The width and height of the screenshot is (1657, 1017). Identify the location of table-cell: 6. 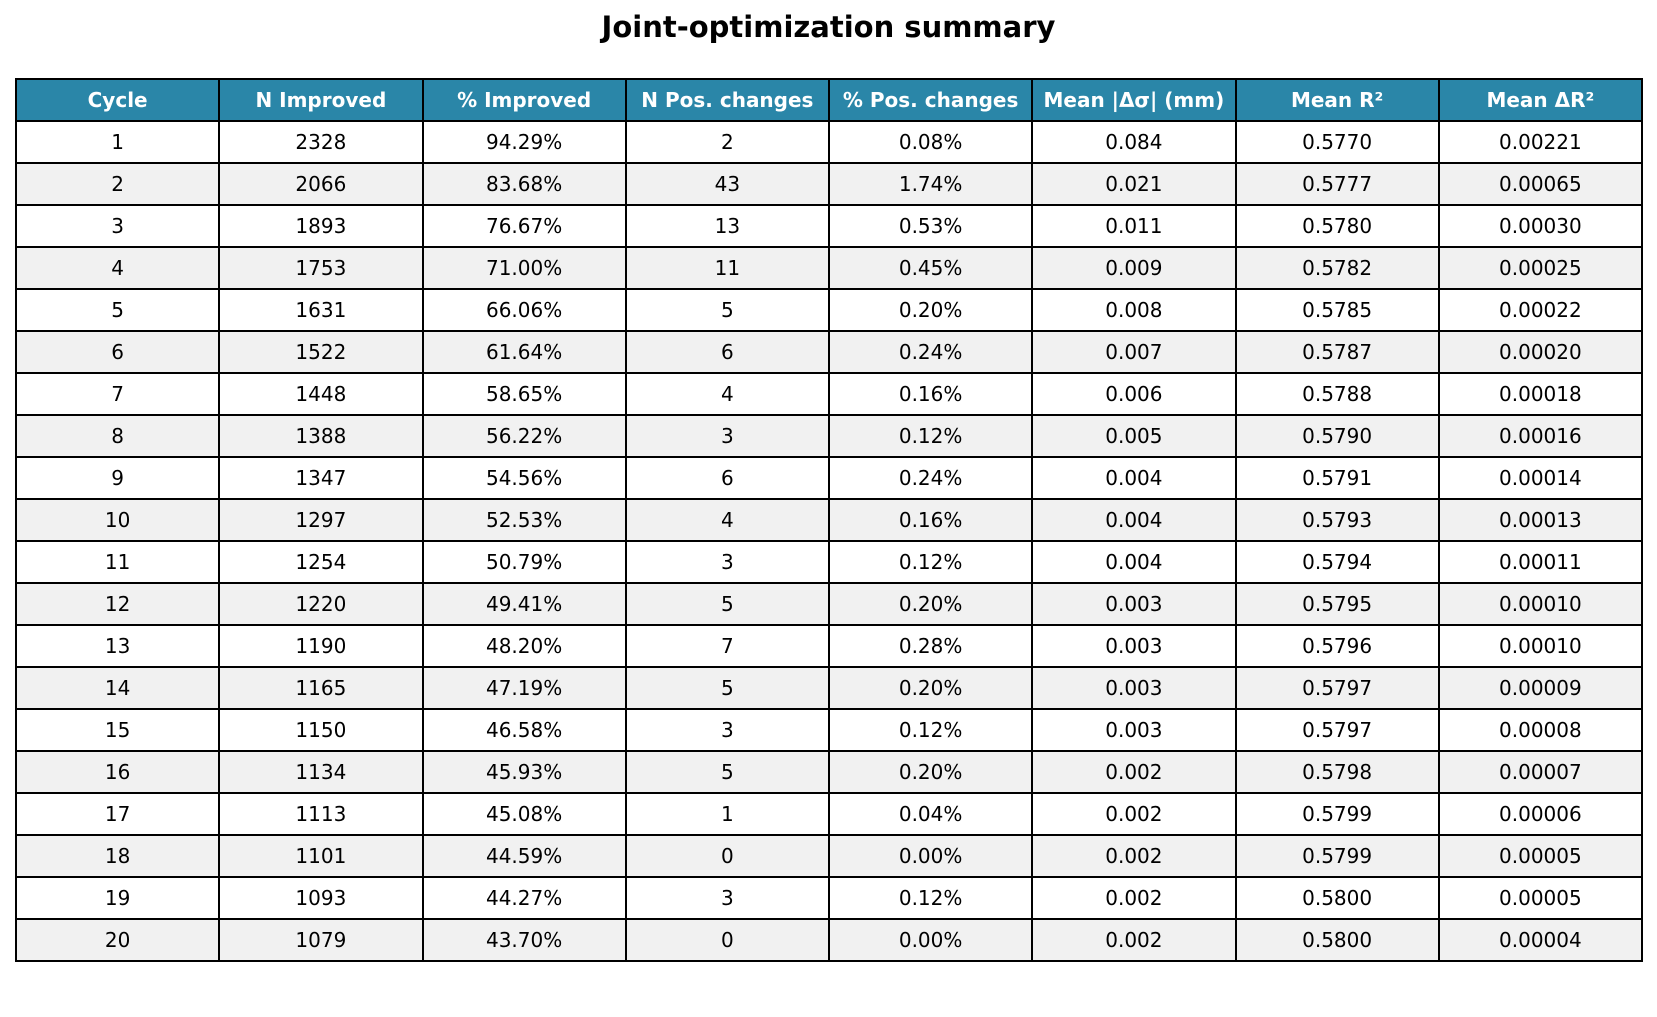
(727, 352).